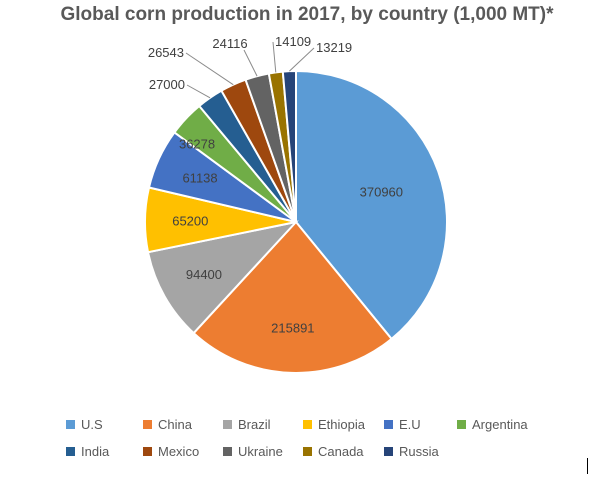  Describe the element at coordinates (289, 146) in the screenshot. I see `pie-slice-russia` at that location.